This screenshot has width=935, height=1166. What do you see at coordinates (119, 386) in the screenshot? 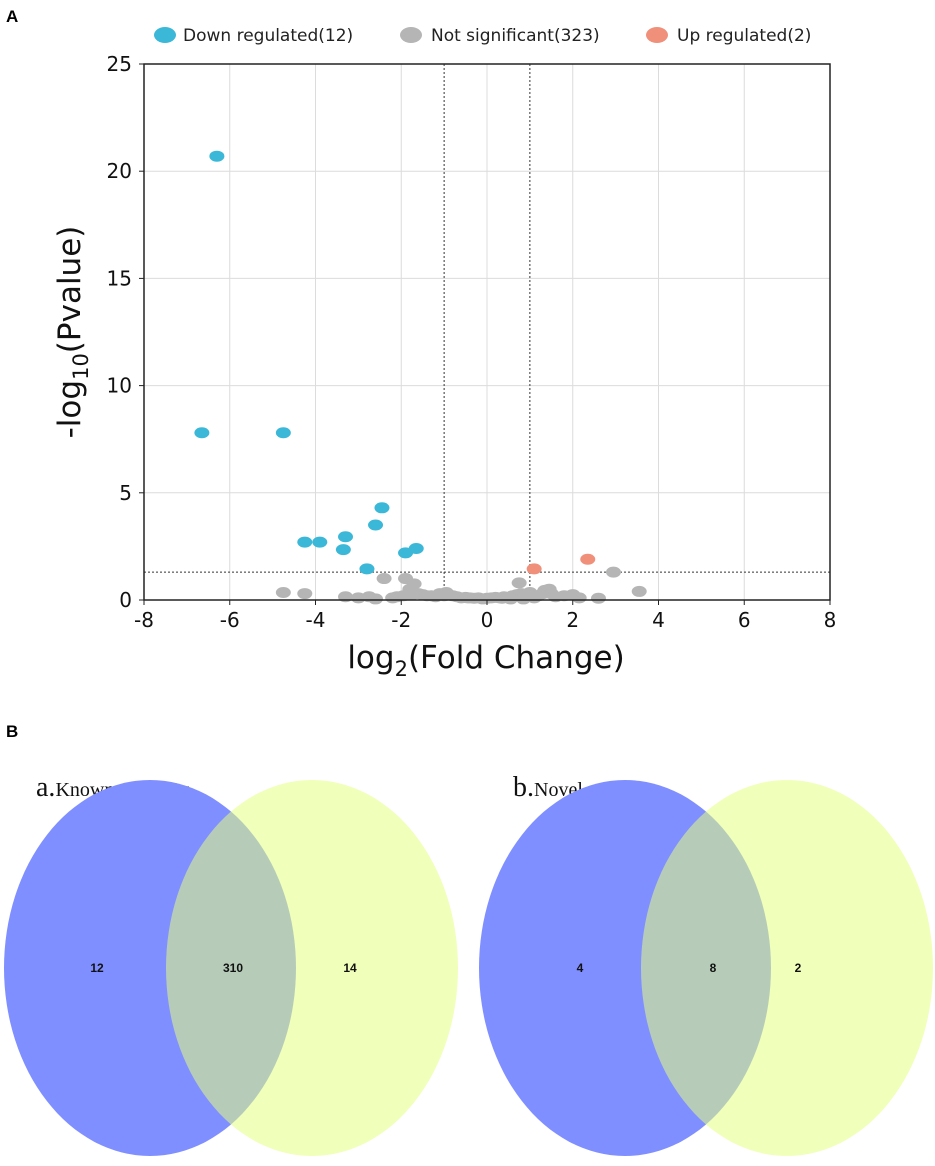
I see `y-tick-label: 10` at bounding box center [119, 386].